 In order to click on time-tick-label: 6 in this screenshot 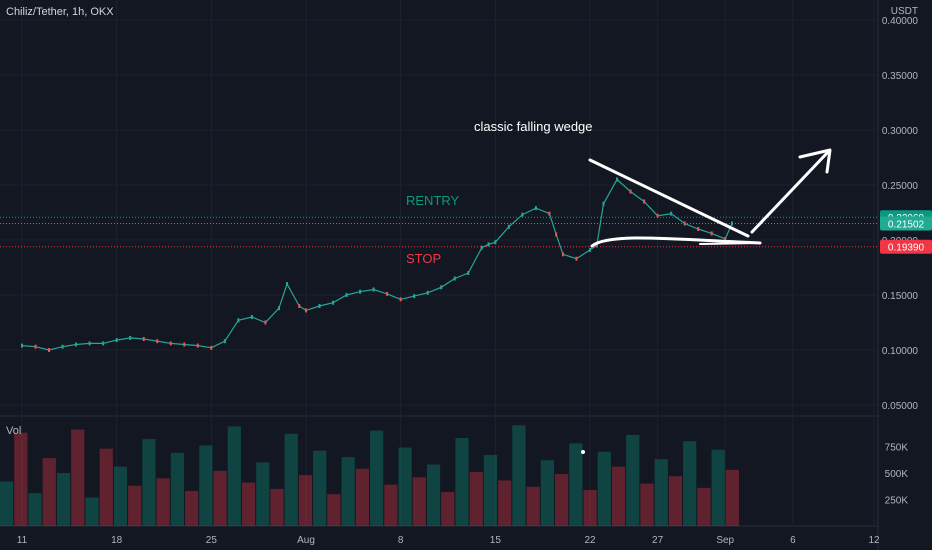, I will do `click(793, 540)`.